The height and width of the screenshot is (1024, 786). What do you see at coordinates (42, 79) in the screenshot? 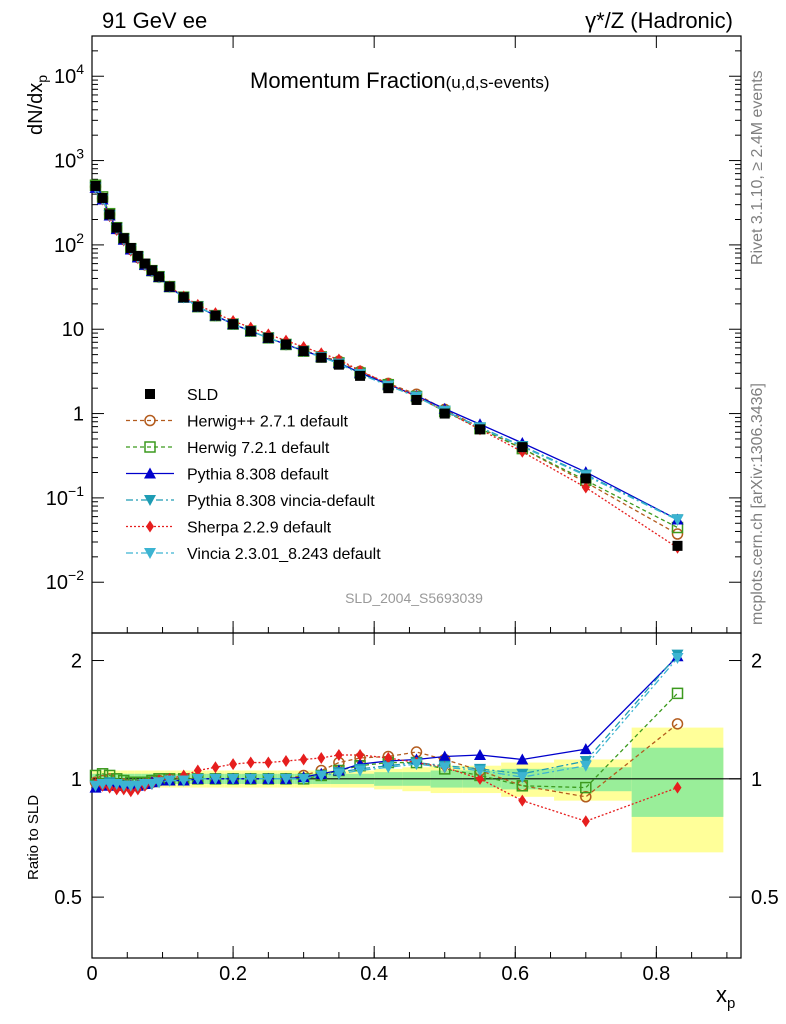
I see `y-axis-label-sub: p` at bounding box center [42, 79].